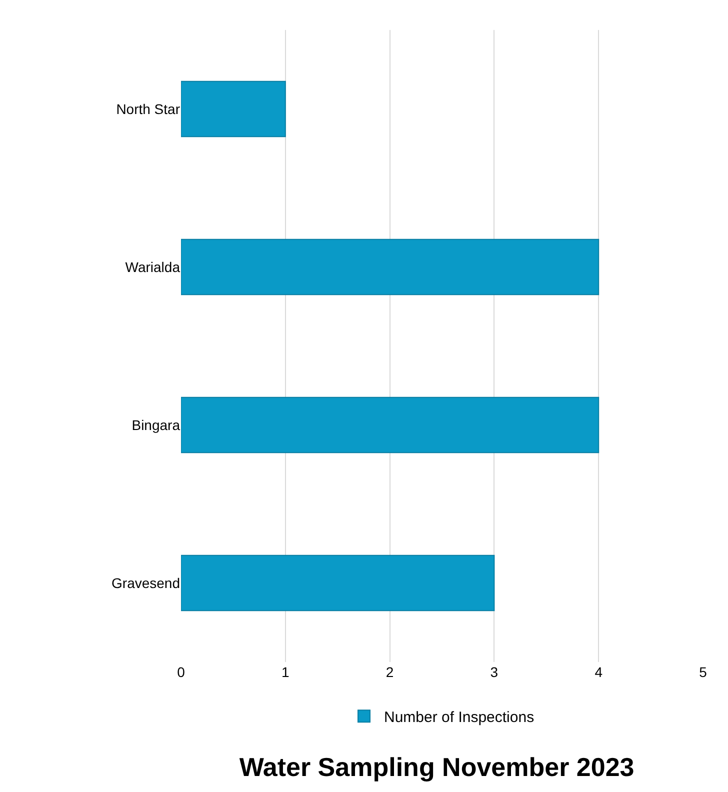 This screenshot has height=792, width=728. What do you see at coordinates (703, 672) in the screenshot?
I see `x-tick-label: 5` at bounding box center [703, 672].